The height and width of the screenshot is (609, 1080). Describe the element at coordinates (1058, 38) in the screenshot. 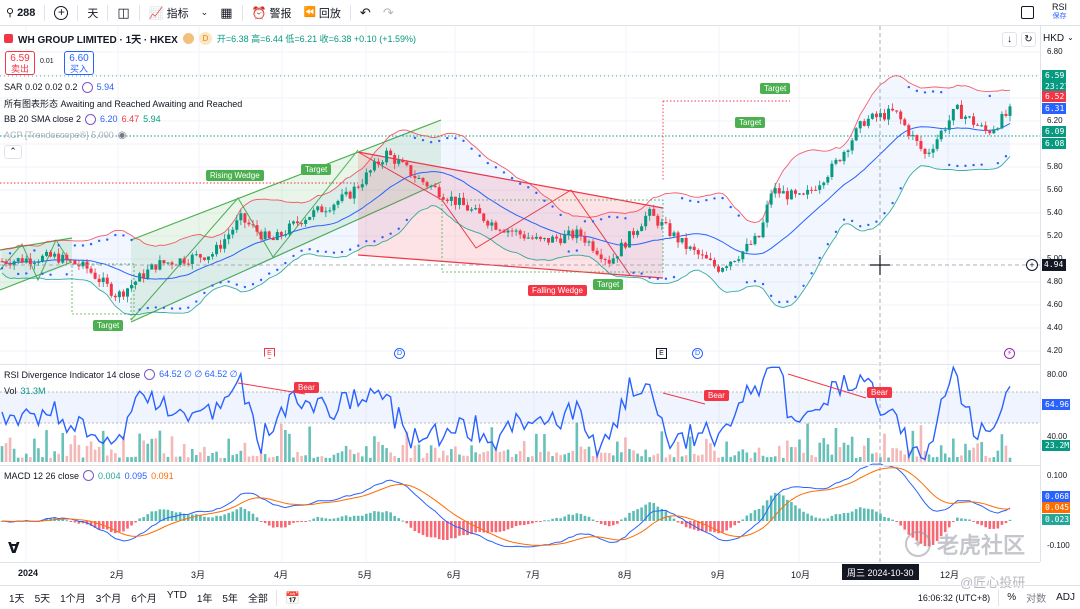

I see `currency-select: HKD ⌄` at that location.